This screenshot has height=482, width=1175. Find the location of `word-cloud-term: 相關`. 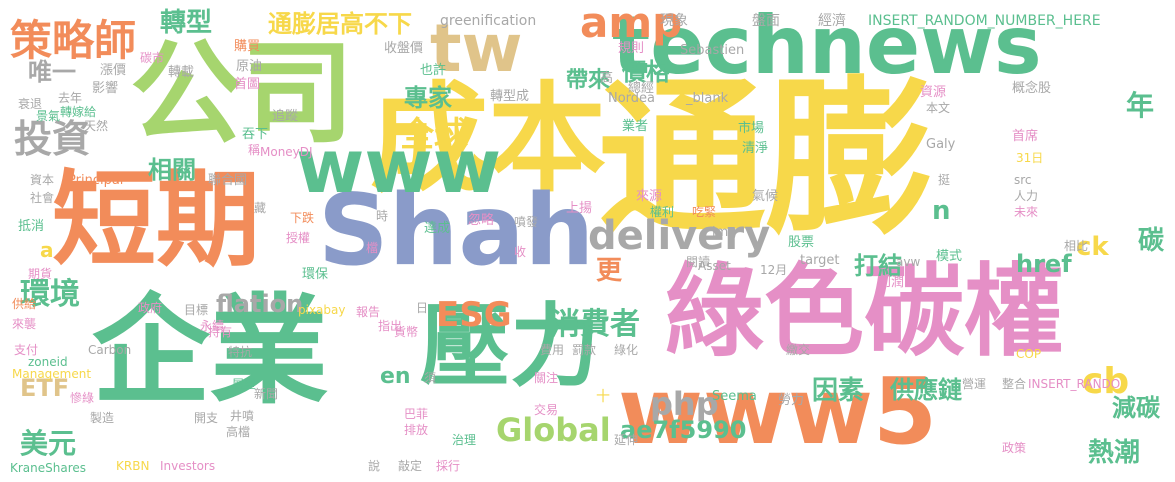

word-cloud-term: 相關 is located at coordinates (172, 170).